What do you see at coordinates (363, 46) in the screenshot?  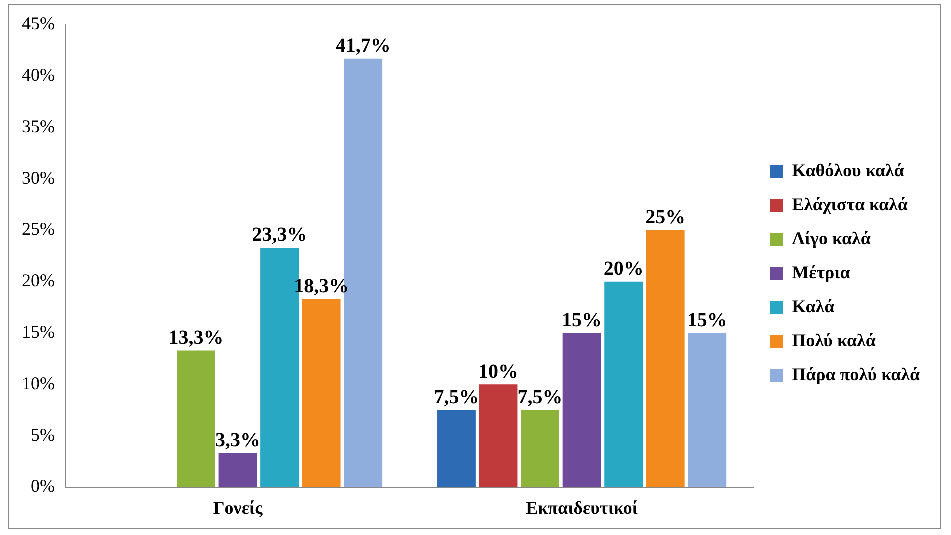 I see `data-label: 41,7%` at bounding box center [363, 46].